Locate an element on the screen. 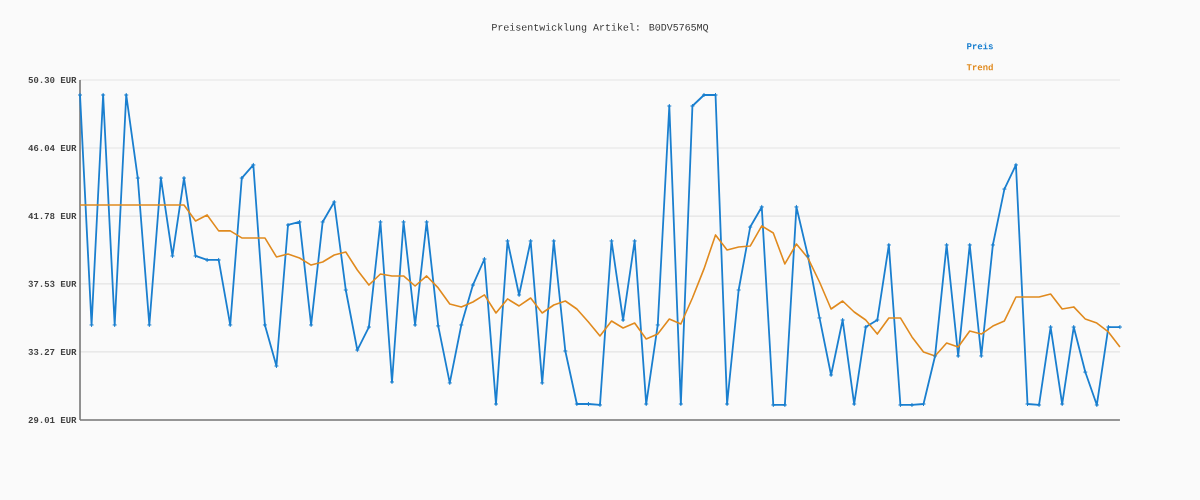  y-tick-label: 37.53 EUR is located at coordinates (52, 283).